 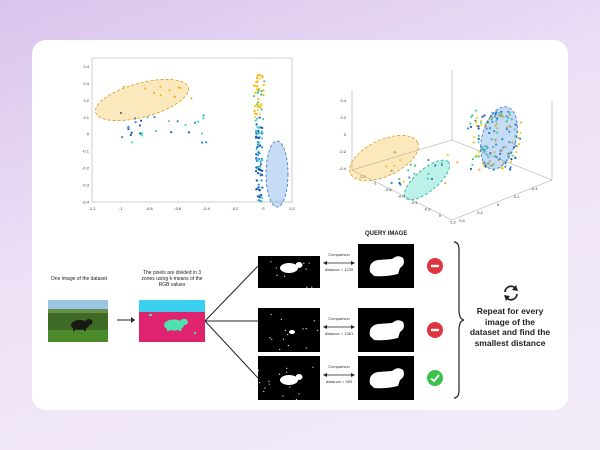 What do you see at coordinates (172, 321) in the screenshot?
I see `segmented-image` at bounding box center [172, 321].